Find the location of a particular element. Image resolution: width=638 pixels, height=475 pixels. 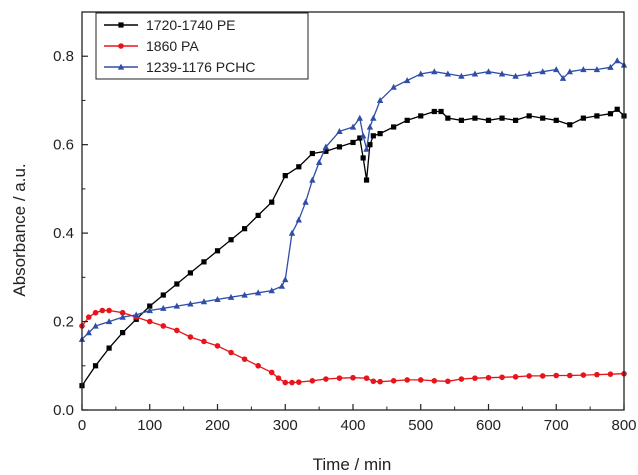

y-tick-label: 0.6 is located at coordinates (63, 145).